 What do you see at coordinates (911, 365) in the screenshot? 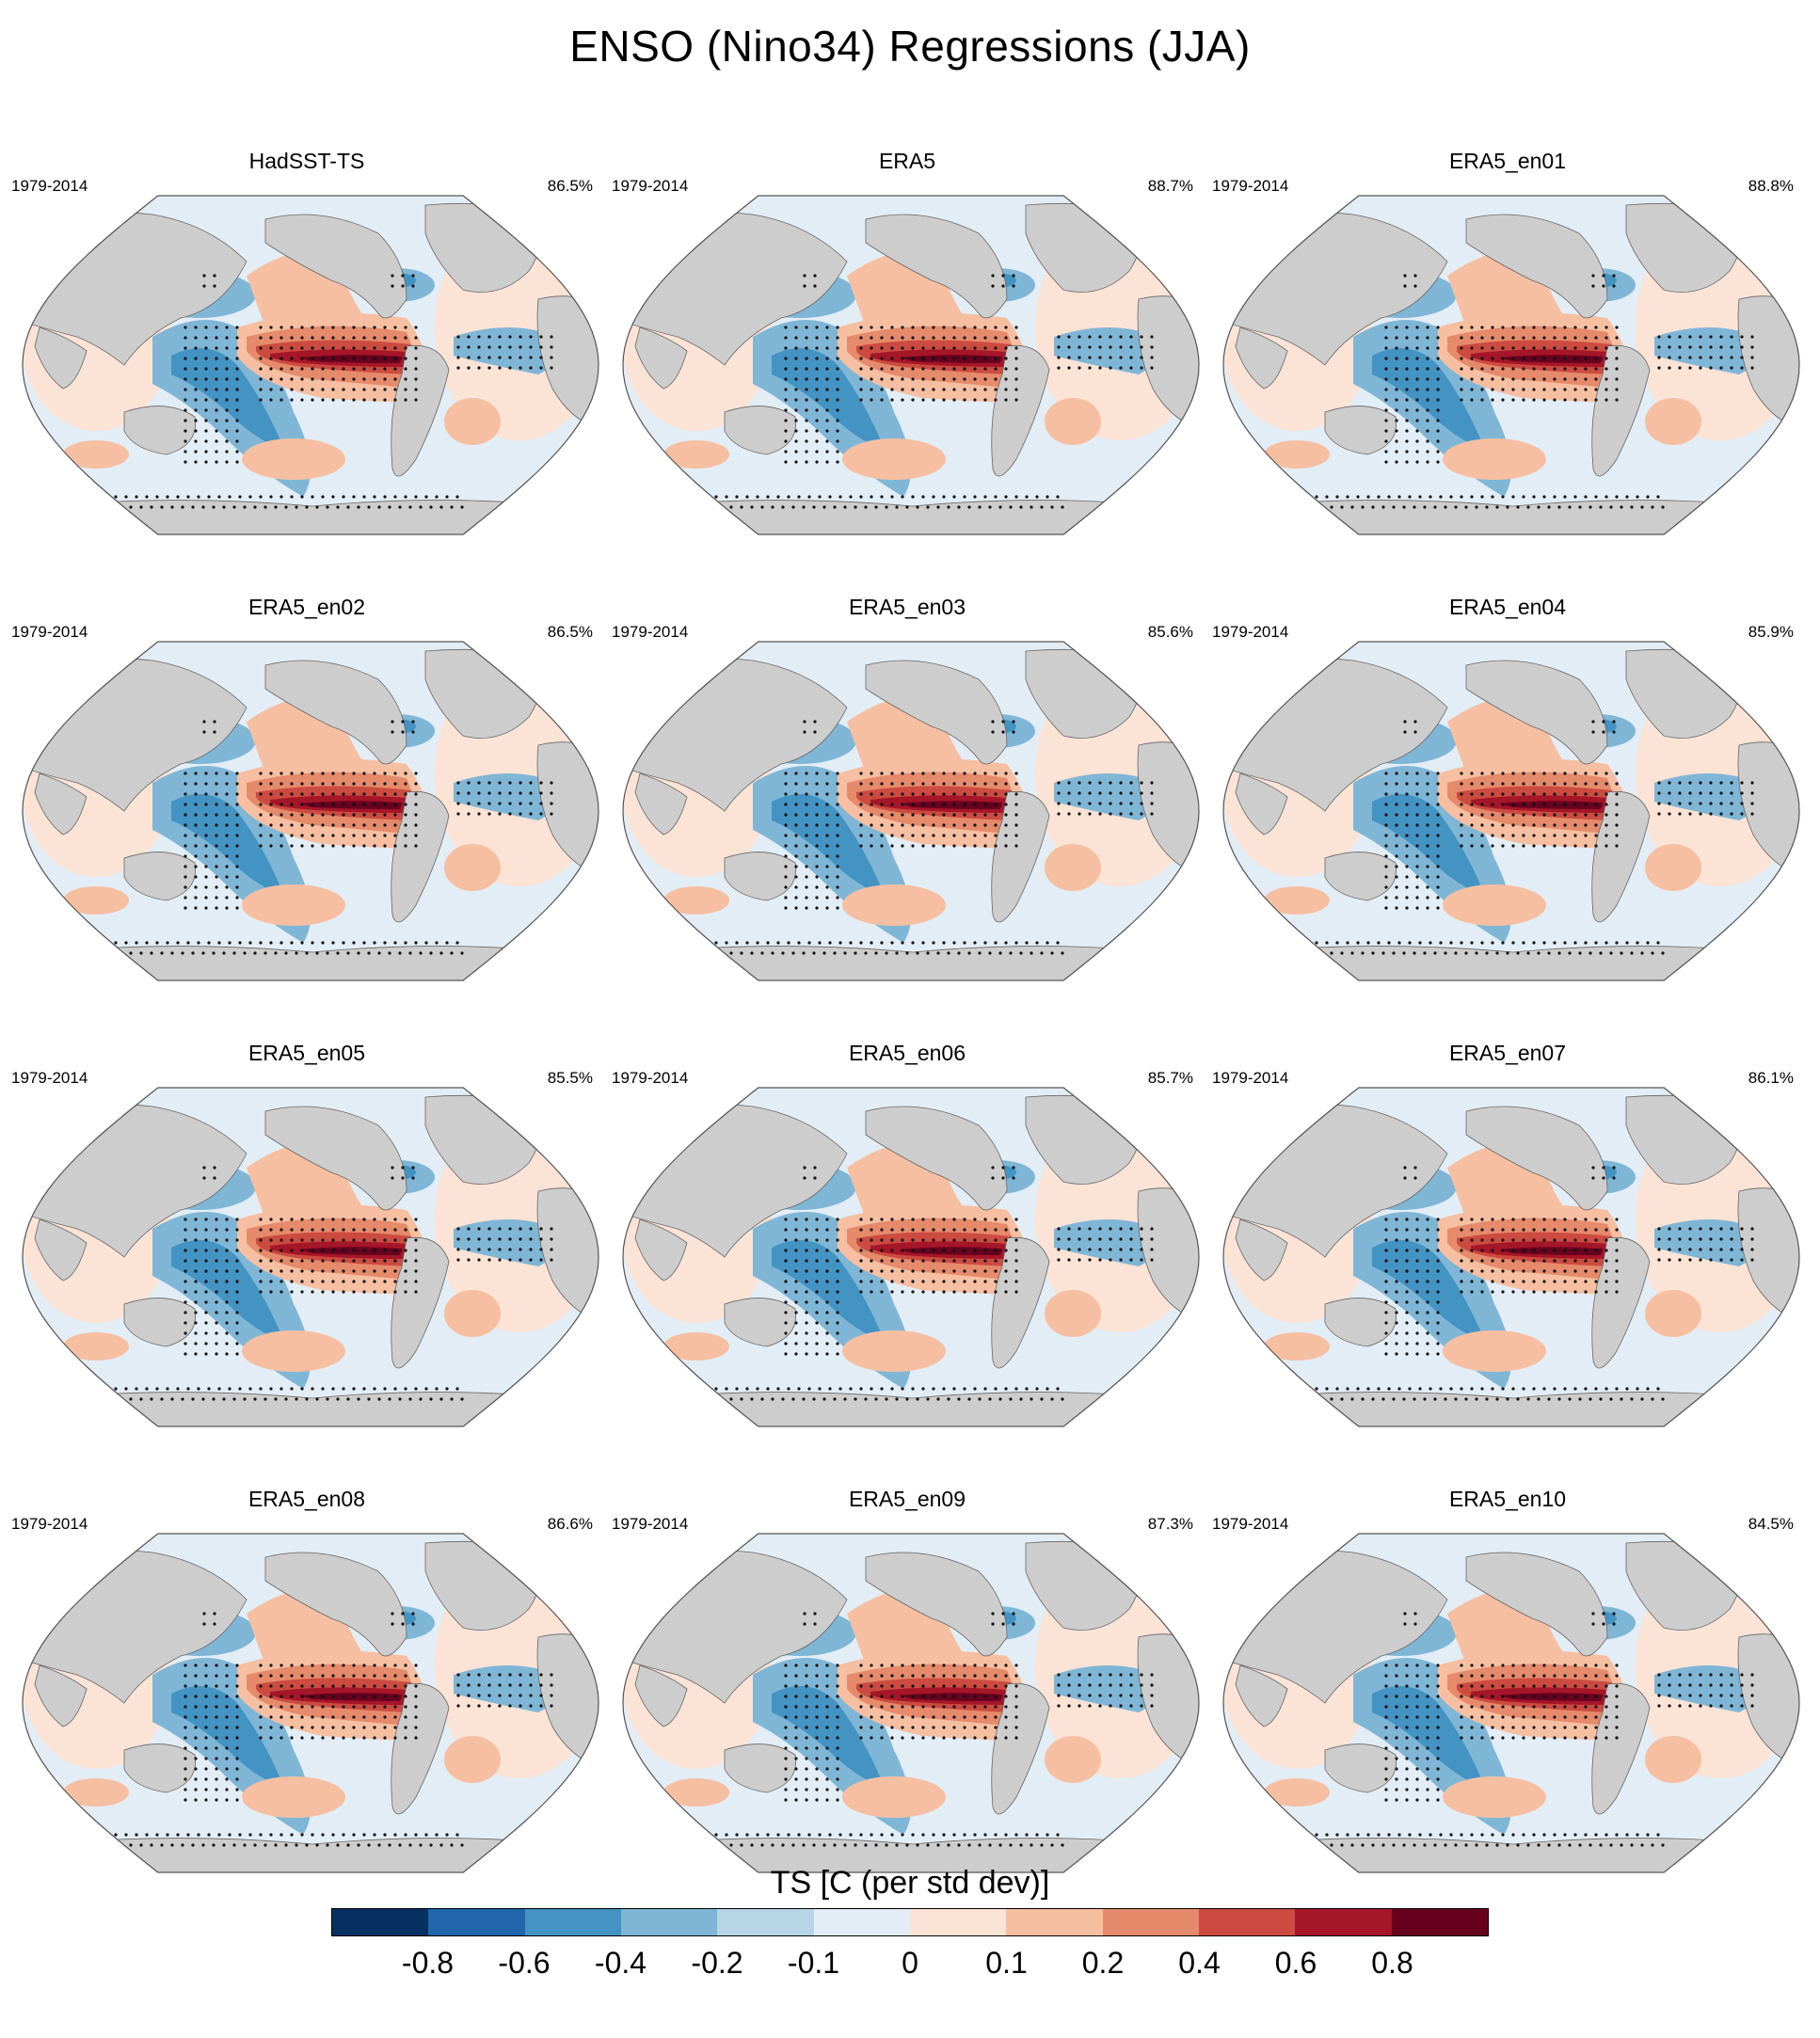
I see `map-content` at bounding box center [911, 365].